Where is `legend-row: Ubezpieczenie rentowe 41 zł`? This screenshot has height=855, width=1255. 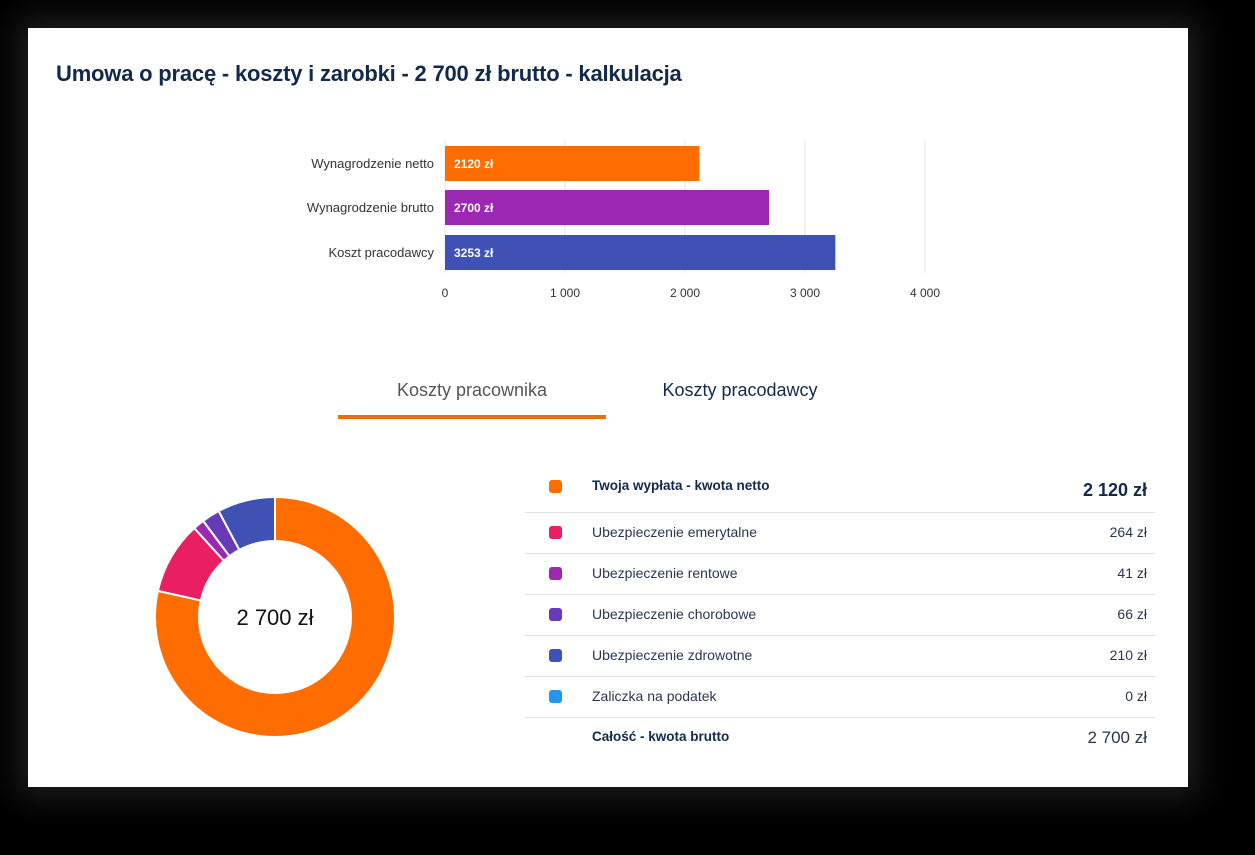 legend-row: Ubezpieczenie rentowe 41 zł is located at coordinates (840, 574).